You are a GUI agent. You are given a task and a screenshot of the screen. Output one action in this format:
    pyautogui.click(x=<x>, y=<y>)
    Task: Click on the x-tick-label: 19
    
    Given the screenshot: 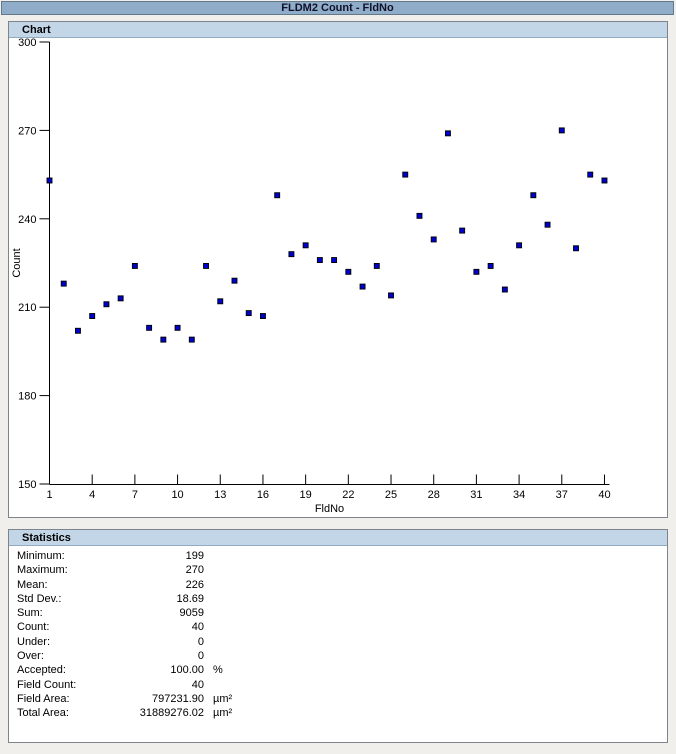 What is the action you would take?
    pyautogui.click(x=306, y=495)
    